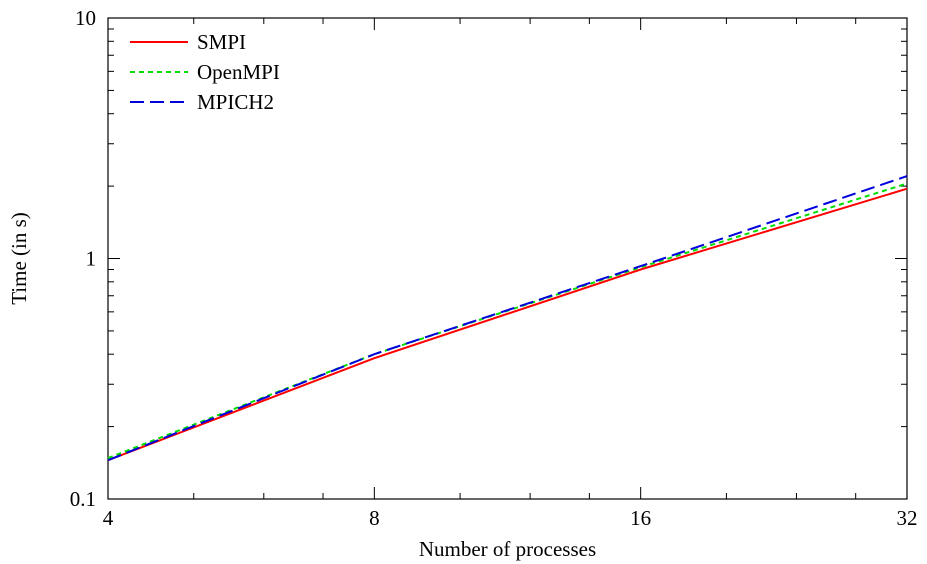 This screenshot has width=927, height=564. Describe the element at coordinates (907, 518) in the screenshot. I see `x-tick-label: 32` at that location.